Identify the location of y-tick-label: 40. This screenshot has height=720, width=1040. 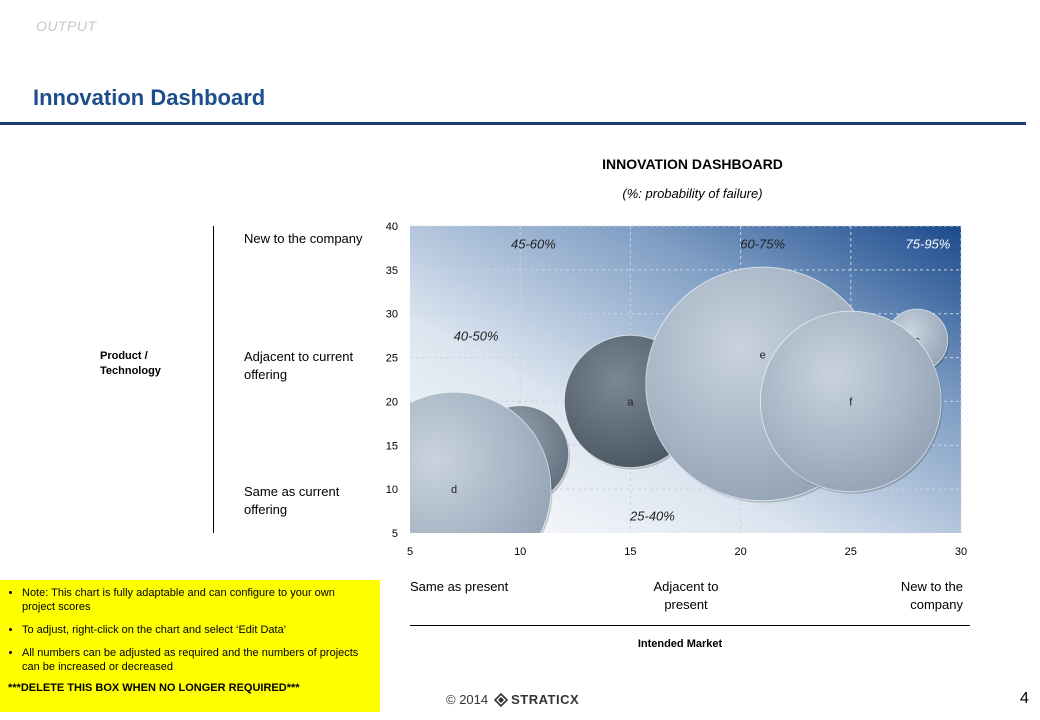
(392, 227).